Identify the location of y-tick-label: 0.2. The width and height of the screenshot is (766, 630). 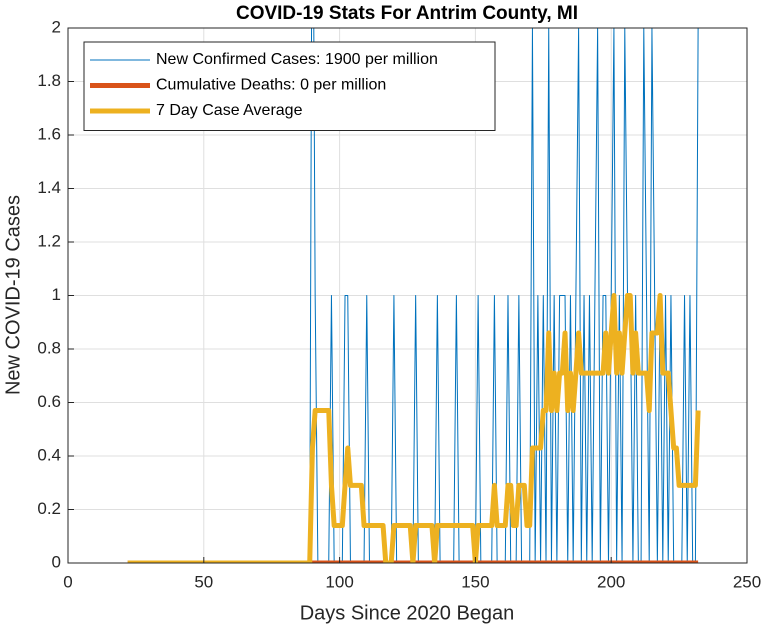
(49, 508).